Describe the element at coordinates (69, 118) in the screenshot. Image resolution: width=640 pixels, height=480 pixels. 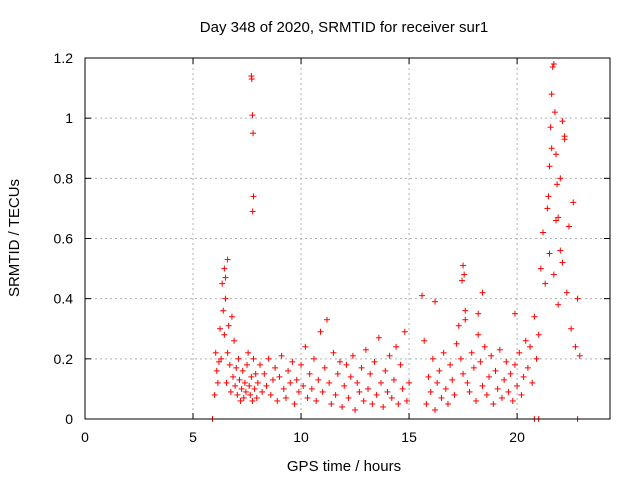
I see `y-tick-label: 1` at that location.